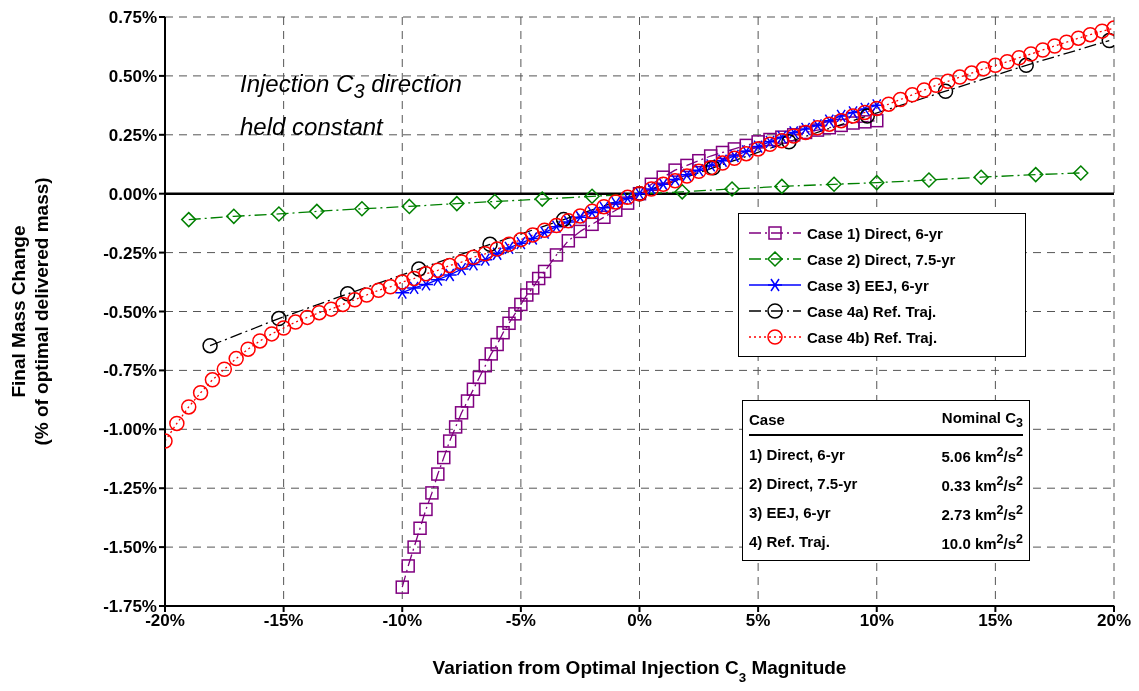 This screenshot has width=1139, height=691. What do you see at coordinates (130, 371) in the screenshot?
I see `y-tick-label: -0.75%` at bounding box center [130, 371].